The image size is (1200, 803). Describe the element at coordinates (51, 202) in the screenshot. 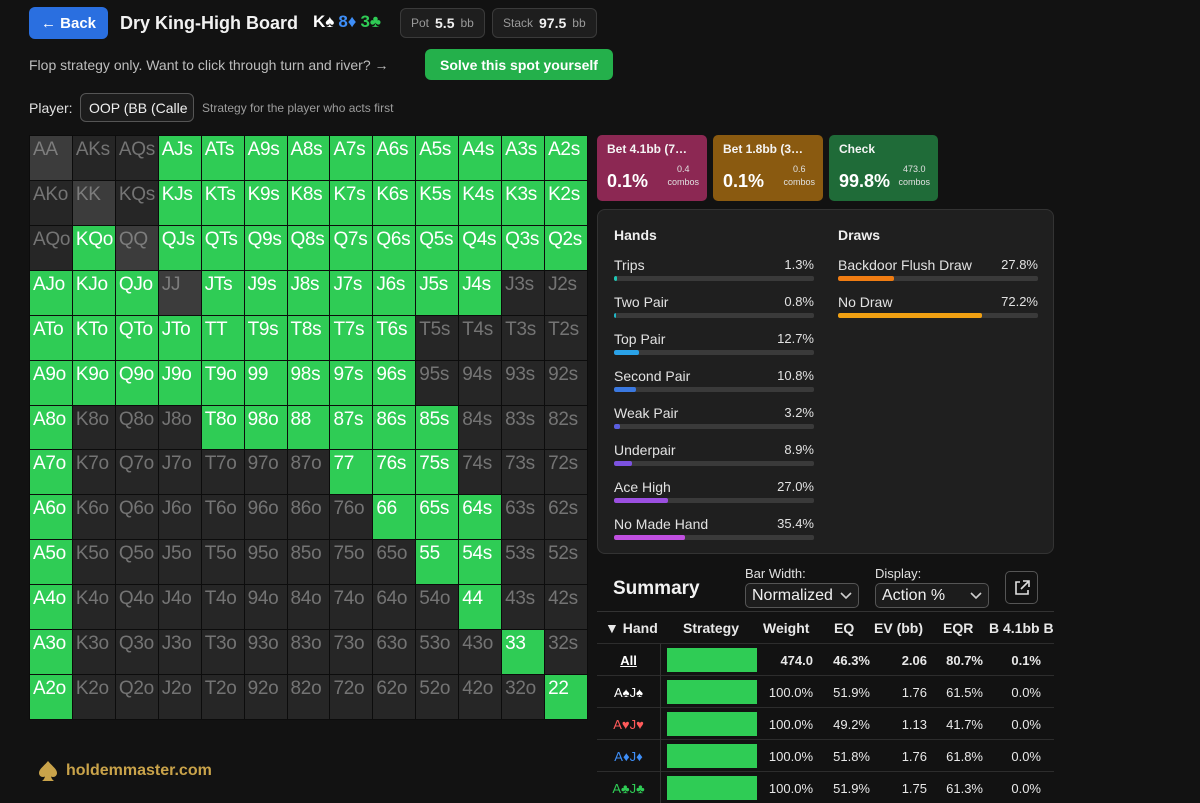

I see `hand-cell: AKo` at that location.